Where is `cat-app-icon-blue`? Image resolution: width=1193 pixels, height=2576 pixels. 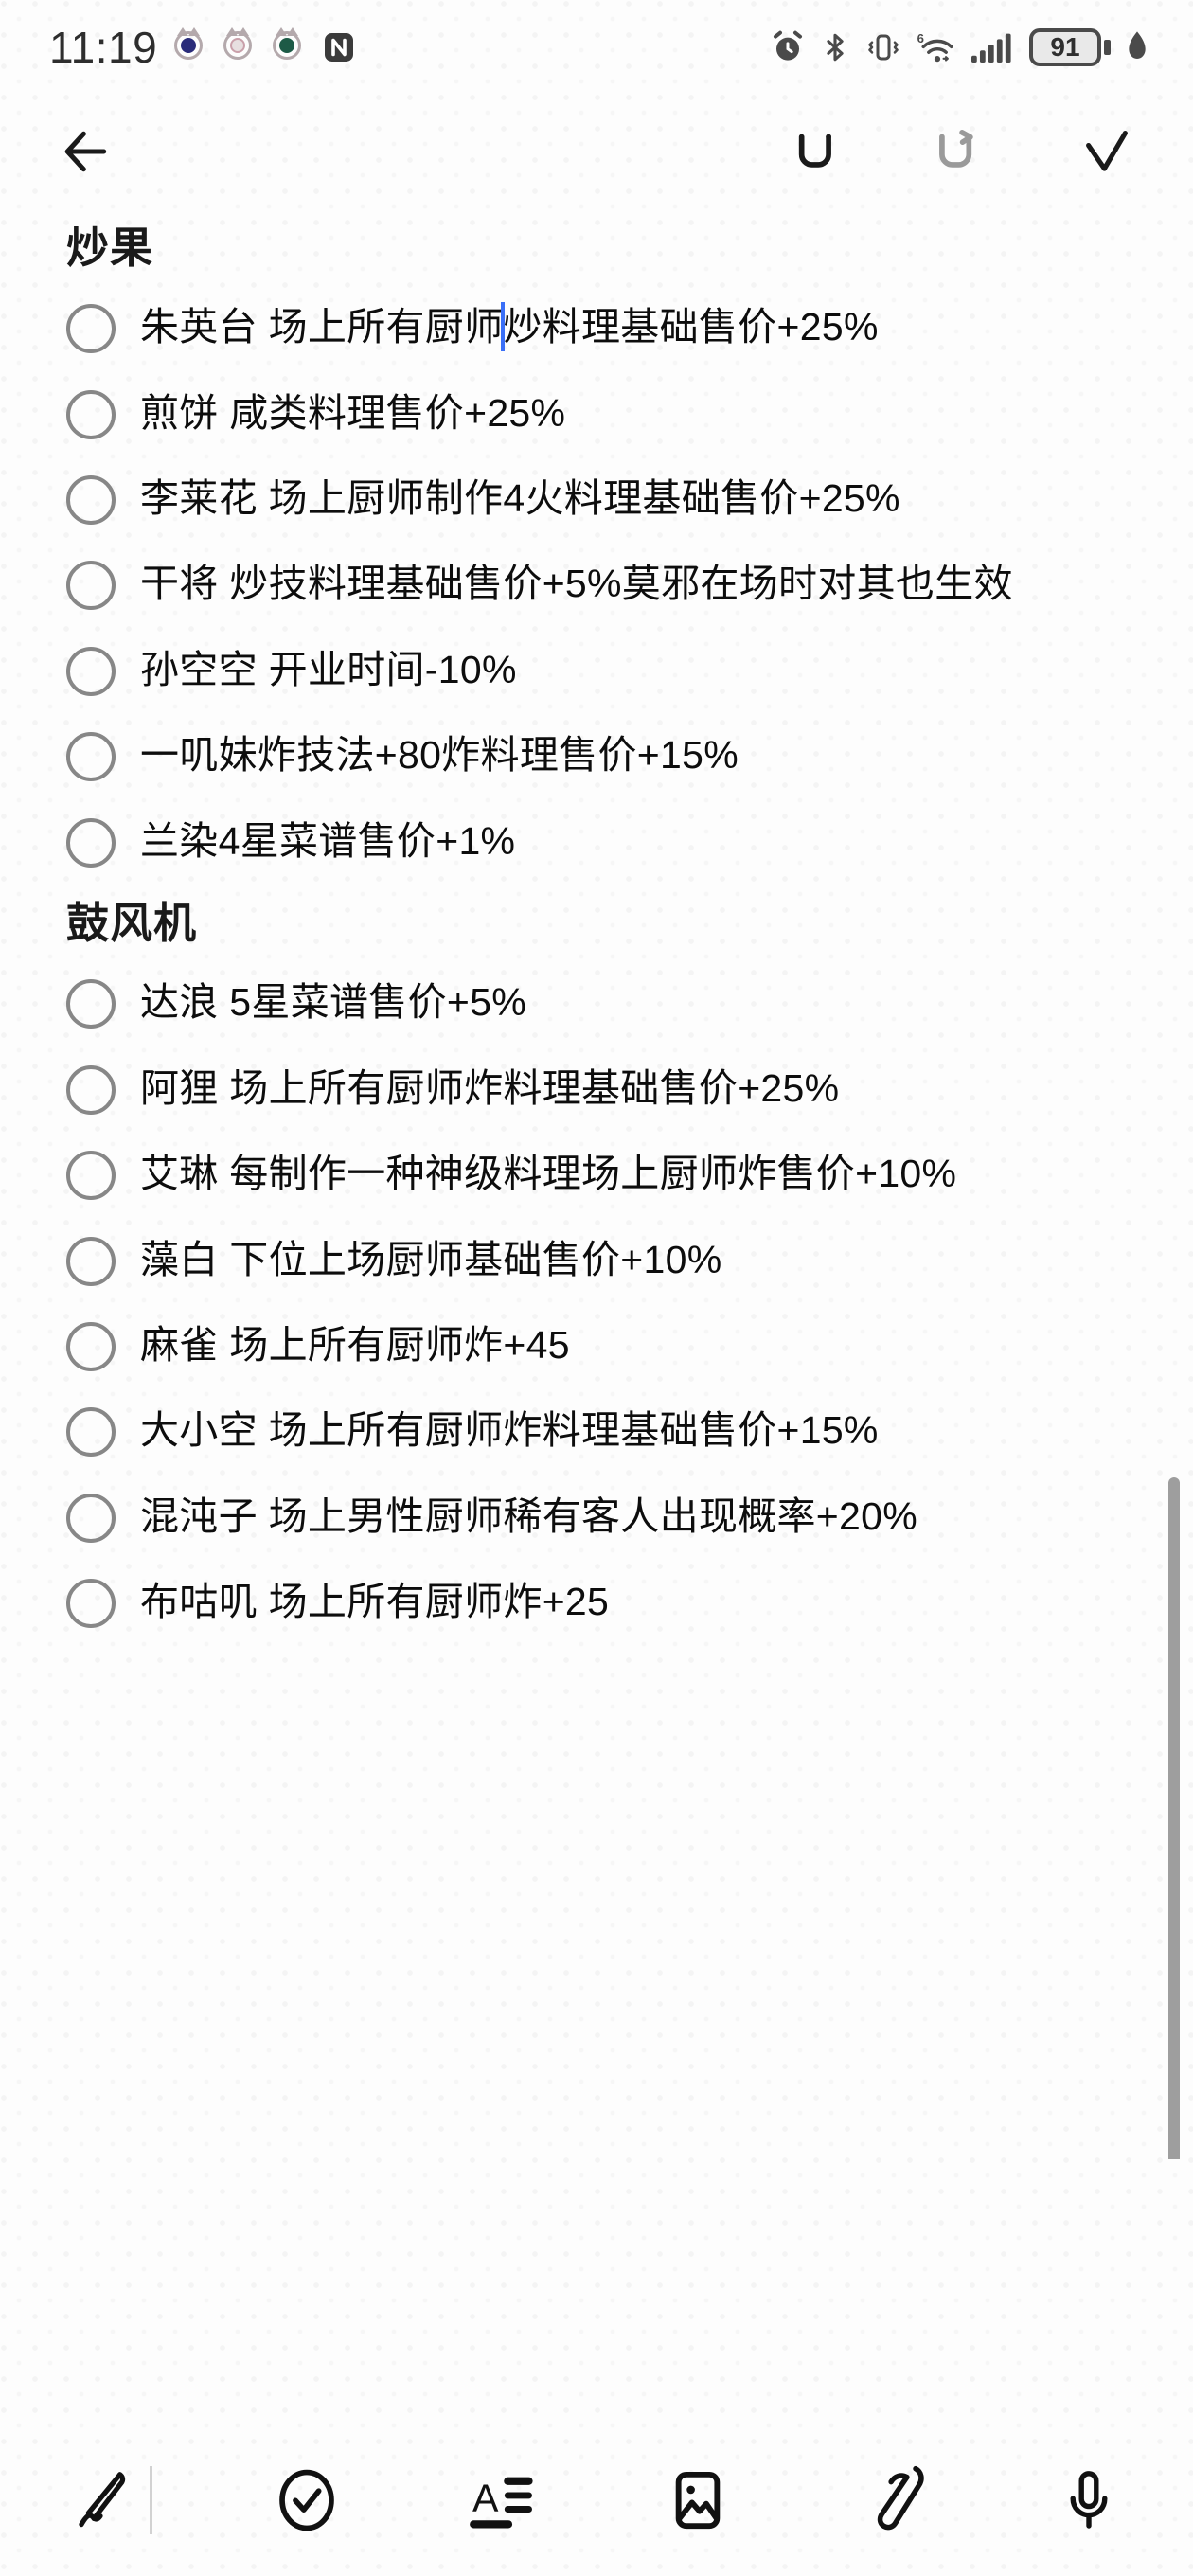
cat-app-icon-blue is located at coordinates (190, 45).